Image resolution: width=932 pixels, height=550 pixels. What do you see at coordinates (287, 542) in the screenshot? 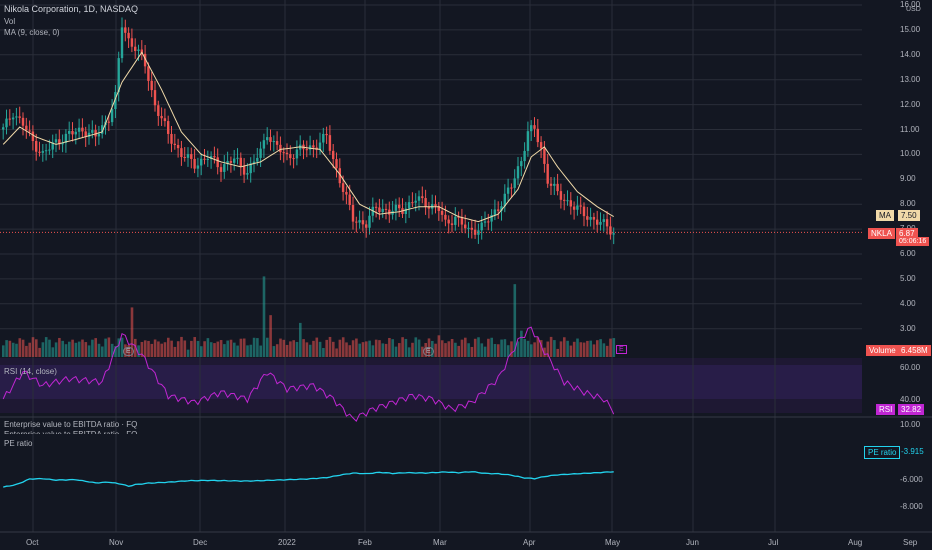
I see `time-label: 2022` at bounding box center [287, 542].